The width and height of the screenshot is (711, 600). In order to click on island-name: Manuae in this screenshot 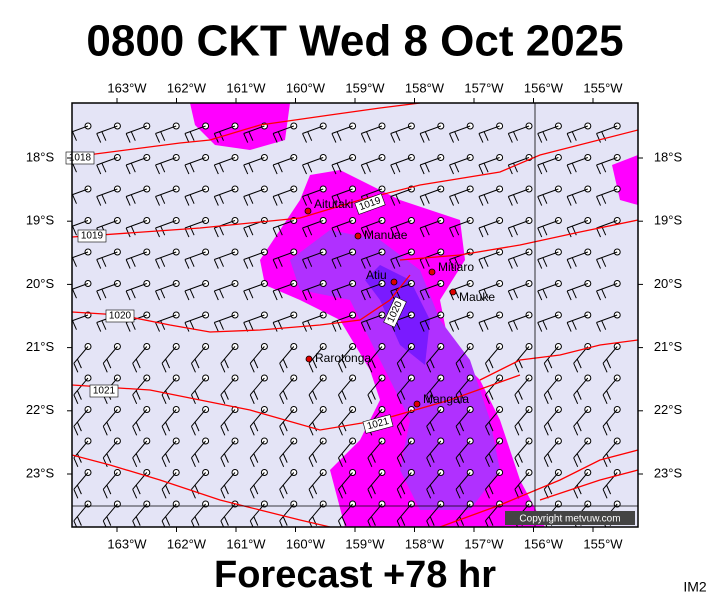, I will do `click(386, 235)`.